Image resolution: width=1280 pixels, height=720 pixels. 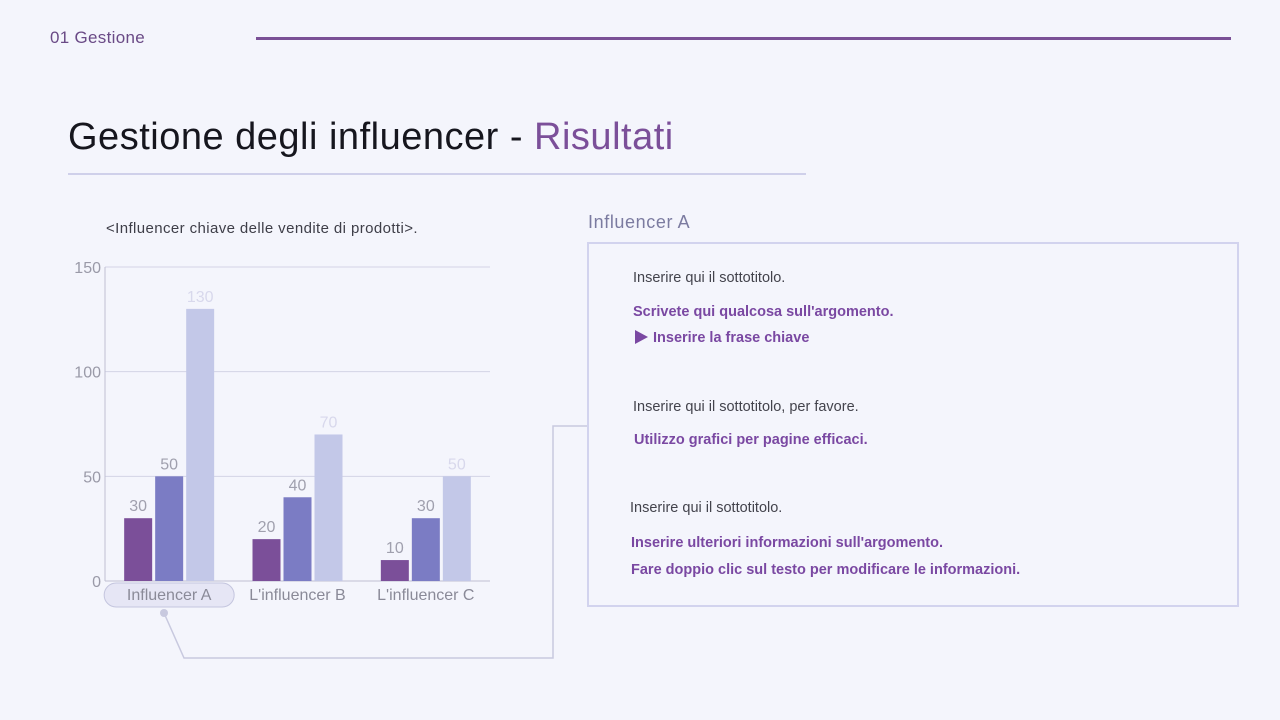 I want to click on section-label: 01 Gestione, so click(x=97, y=37).